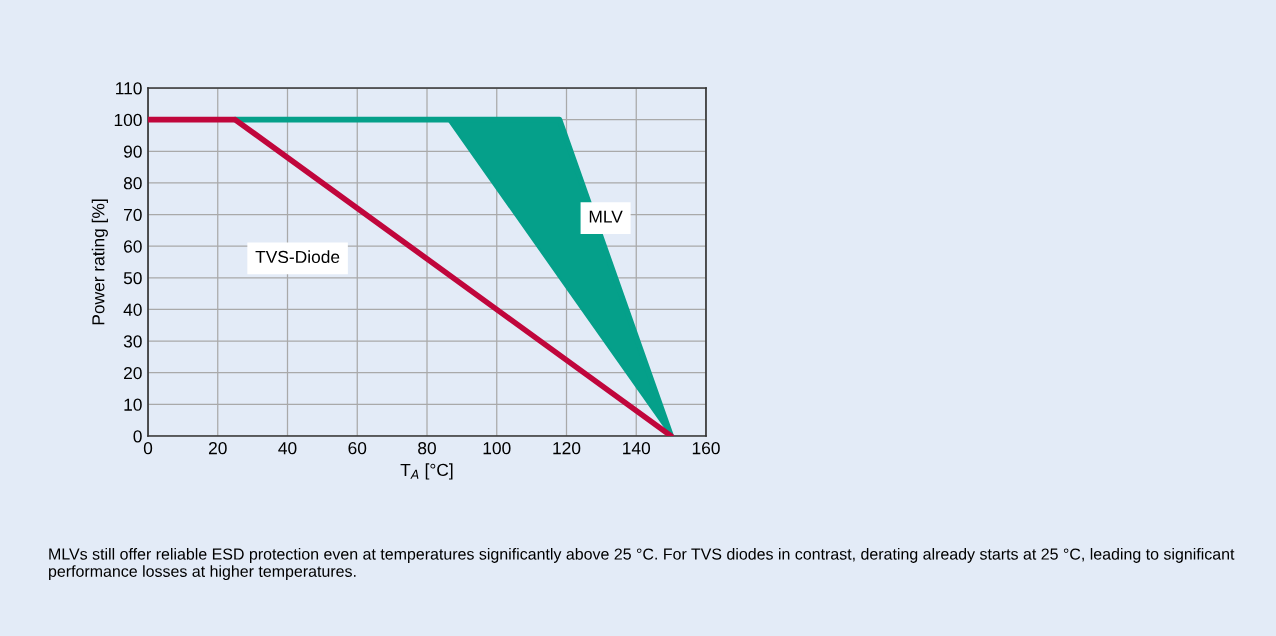  I want to click on text: TVS-Diode, so click(297, 257).